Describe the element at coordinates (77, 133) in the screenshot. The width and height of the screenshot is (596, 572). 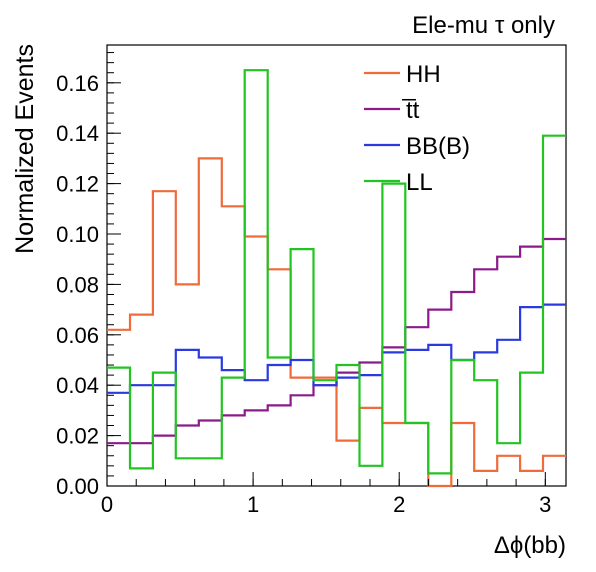
I see `y-tick-label: 0.14` at that location.